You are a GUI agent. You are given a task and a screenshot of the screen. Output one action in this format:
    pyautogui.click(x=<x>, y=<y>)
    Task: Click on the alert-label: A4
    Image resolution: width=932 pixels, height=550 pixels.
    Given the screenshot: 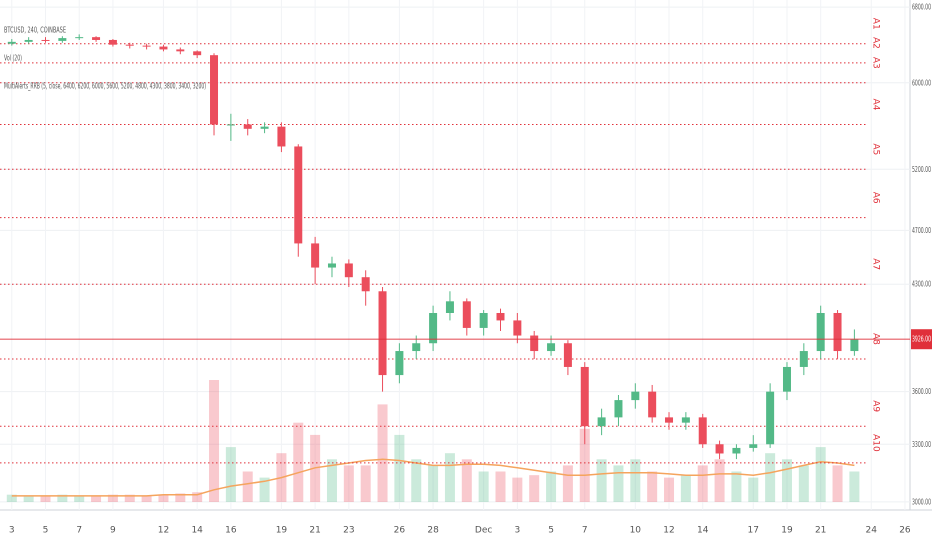 What is the action you would take?
    pyautogui.click(x=876, y=105)
    